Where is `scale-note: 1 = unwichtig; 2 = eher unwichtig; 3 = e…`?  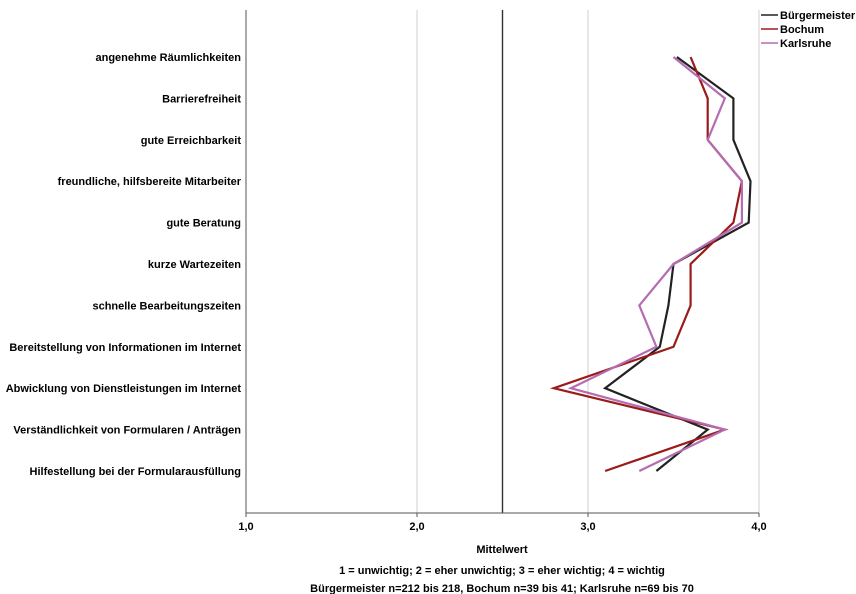 scale-note: 1 = unwichtig; 2 = eher unwichtig; 3 = e… is located at coordinates (502, 571).